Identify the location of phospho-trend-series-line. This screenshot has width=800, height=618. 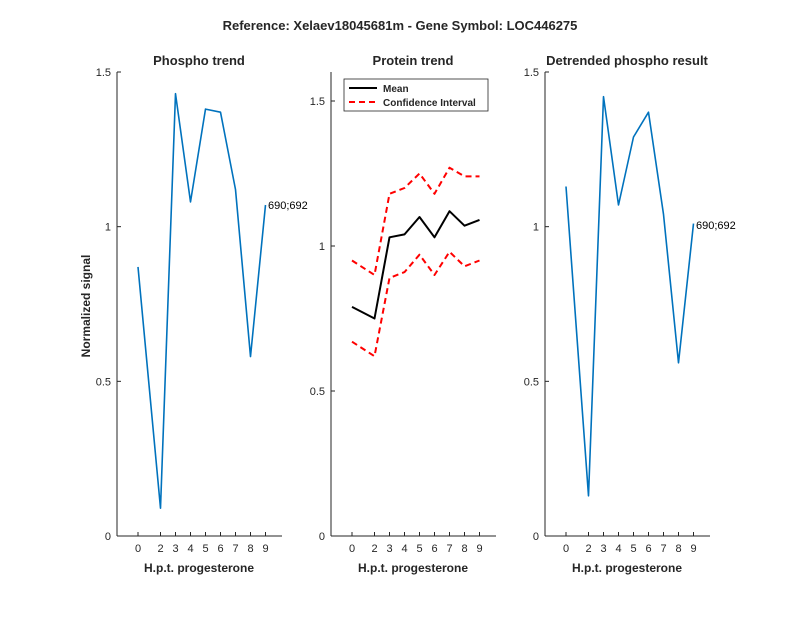
(202, 301).